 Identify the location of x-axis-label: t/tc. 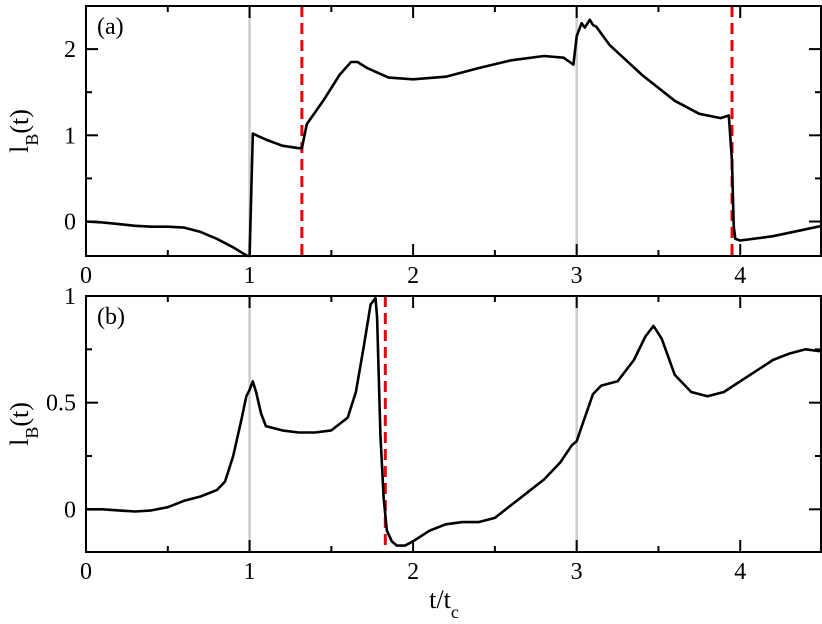
(444, 603).